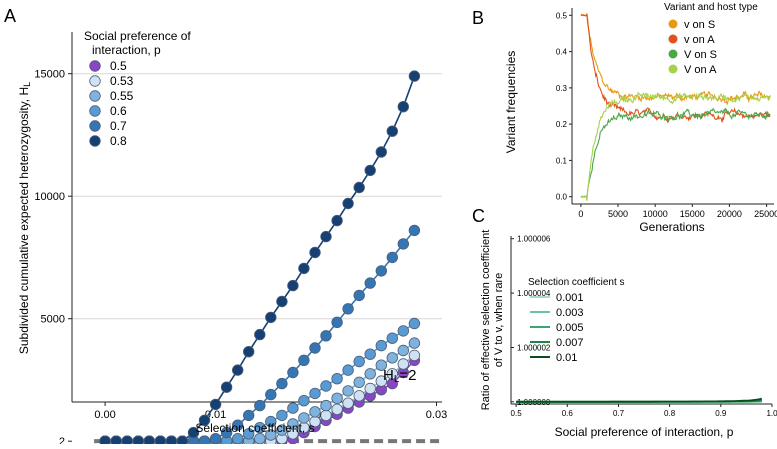 This screenshot has width=777, height=449. Describe the element at coordinates (568, 413) in the screenshot. I see `c-x-tick-label: 0.6` at that location.